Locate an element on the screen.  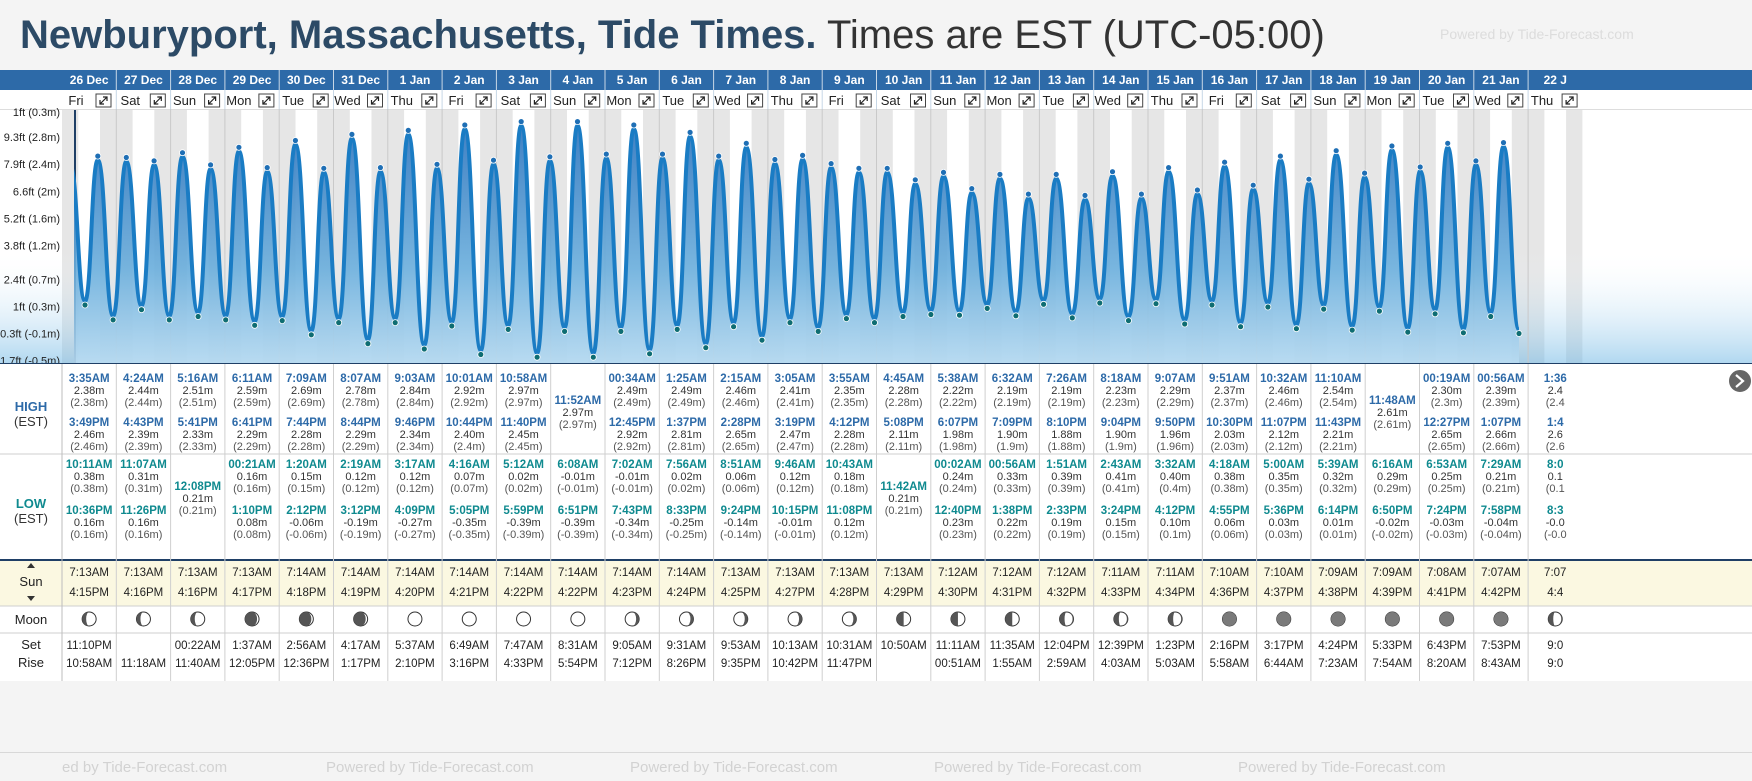
moonrise-time: 9:0 is located at coordinates (1555, 664).